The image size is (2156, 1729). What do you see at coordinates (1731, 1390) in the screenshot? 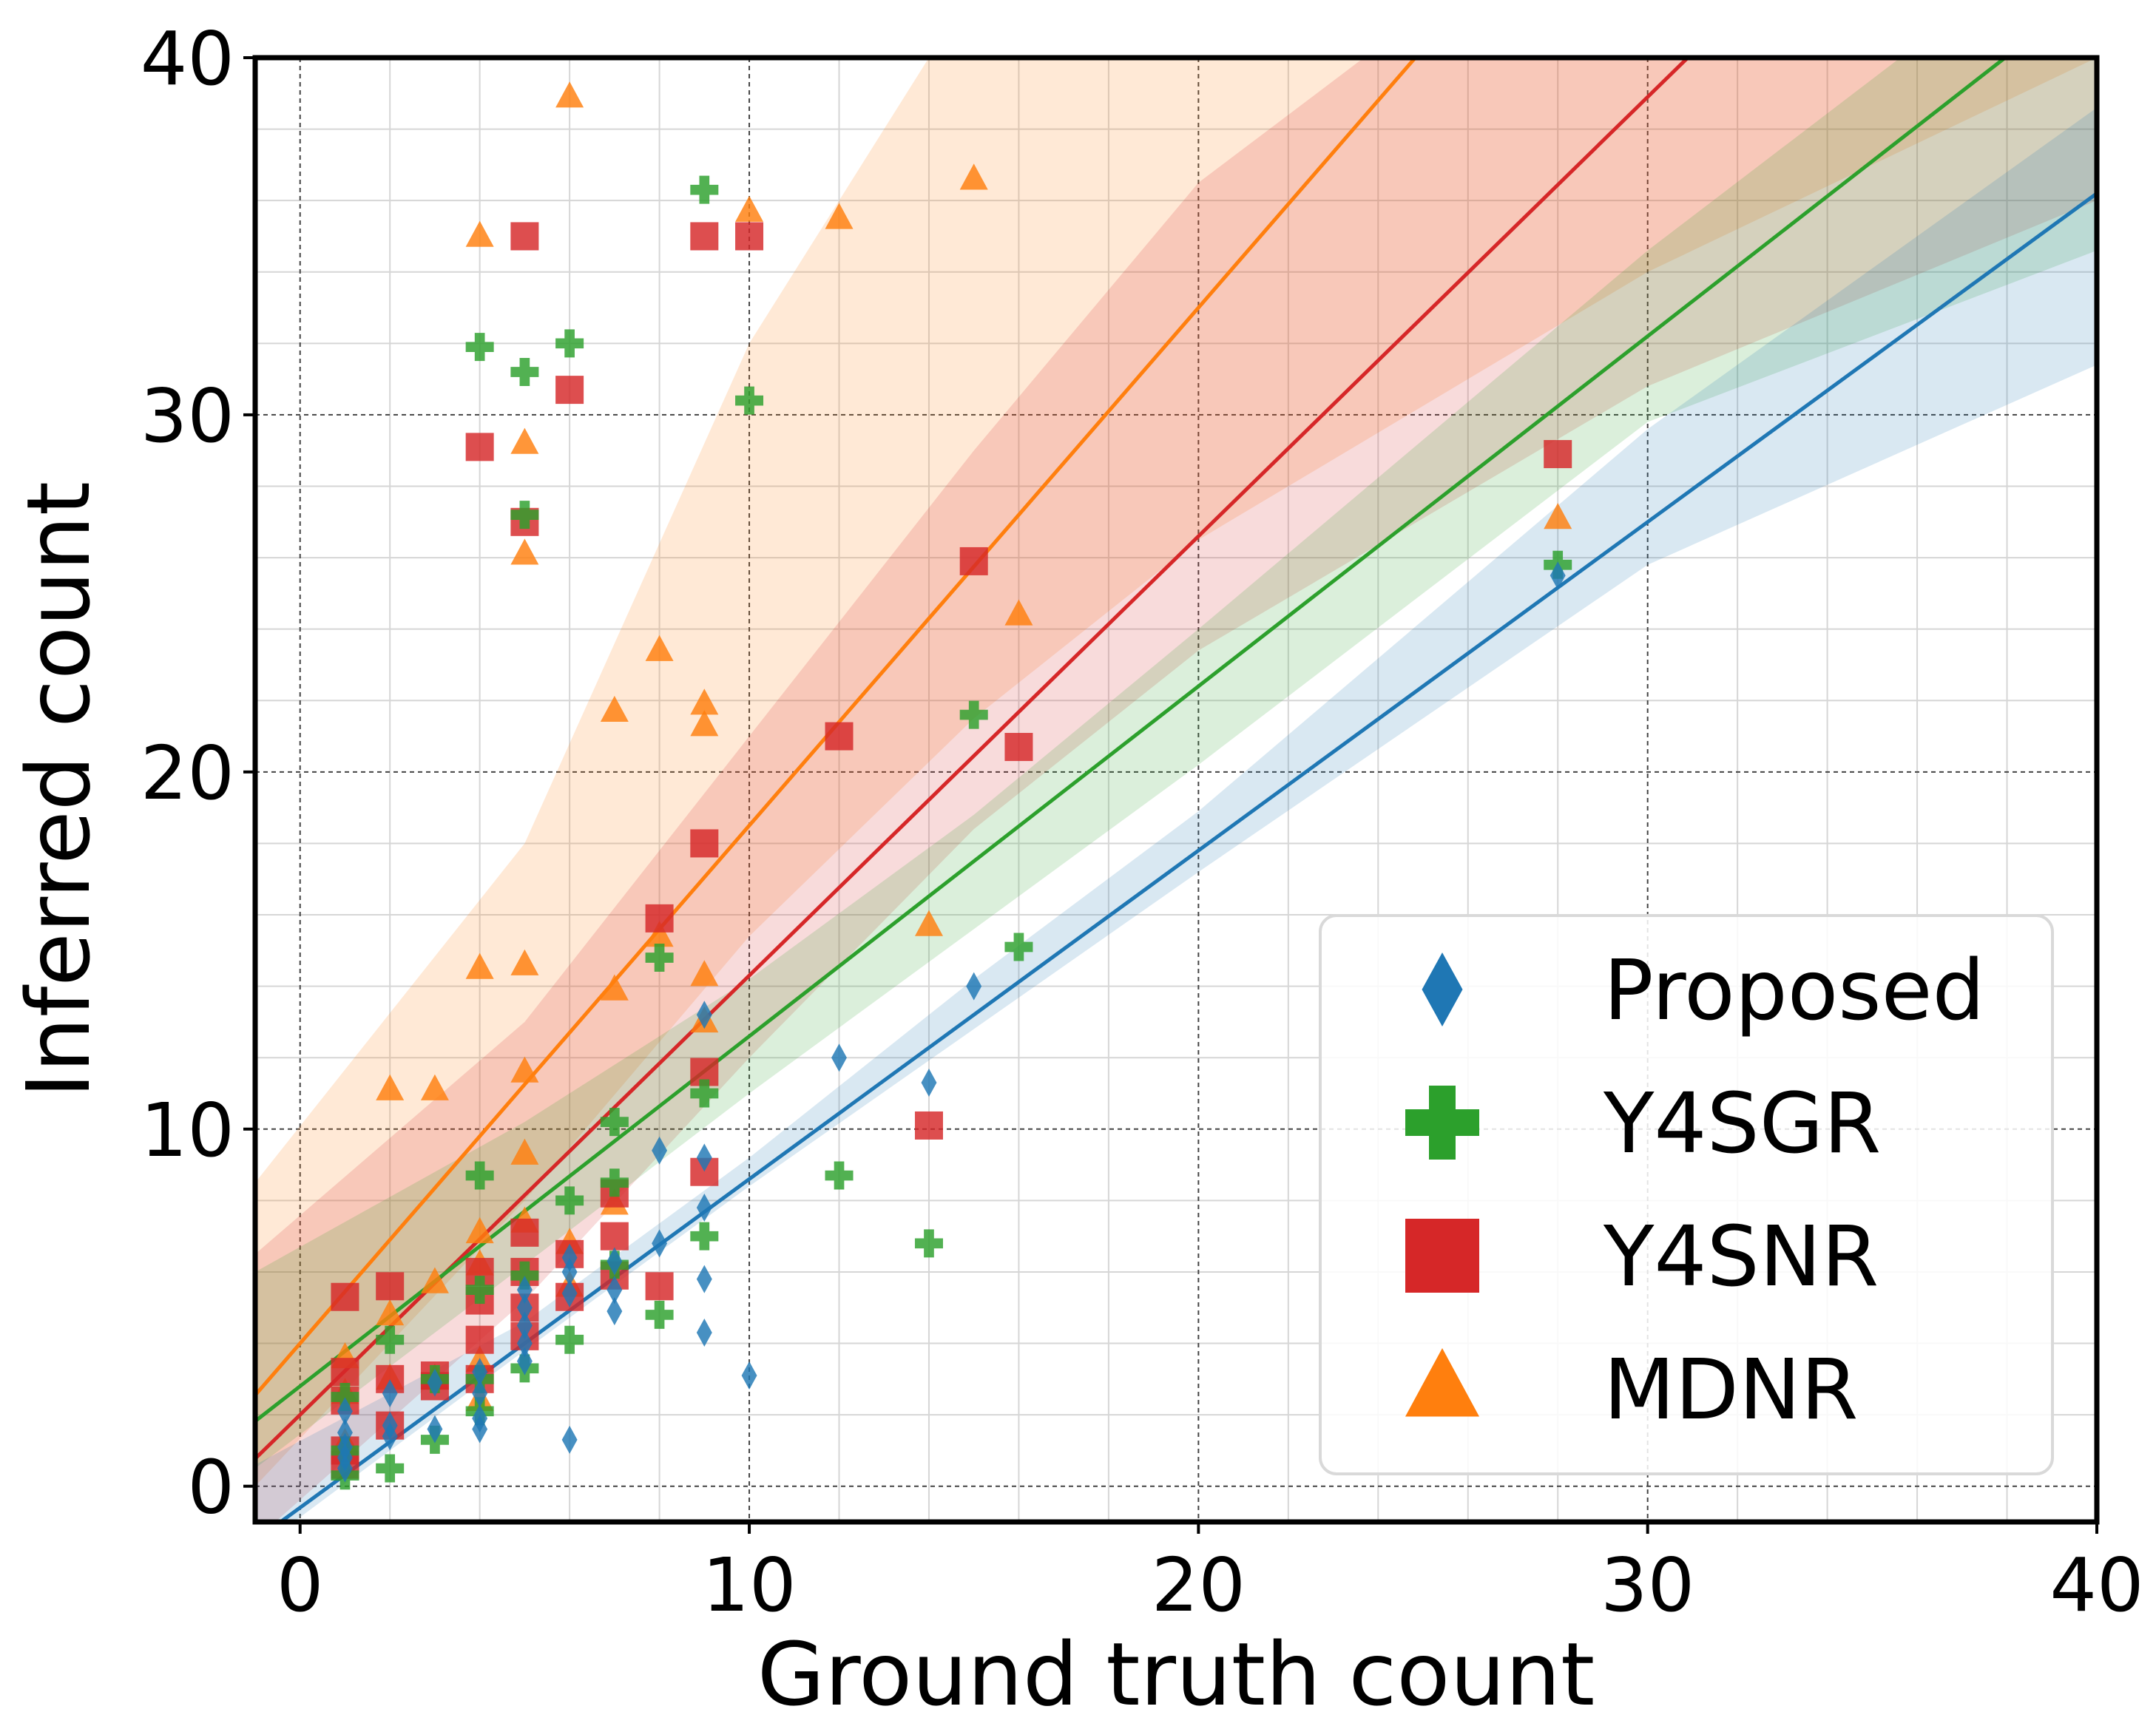
I see `legend-label-mdnr: MDNR` at bounding box center [1731, 1390].